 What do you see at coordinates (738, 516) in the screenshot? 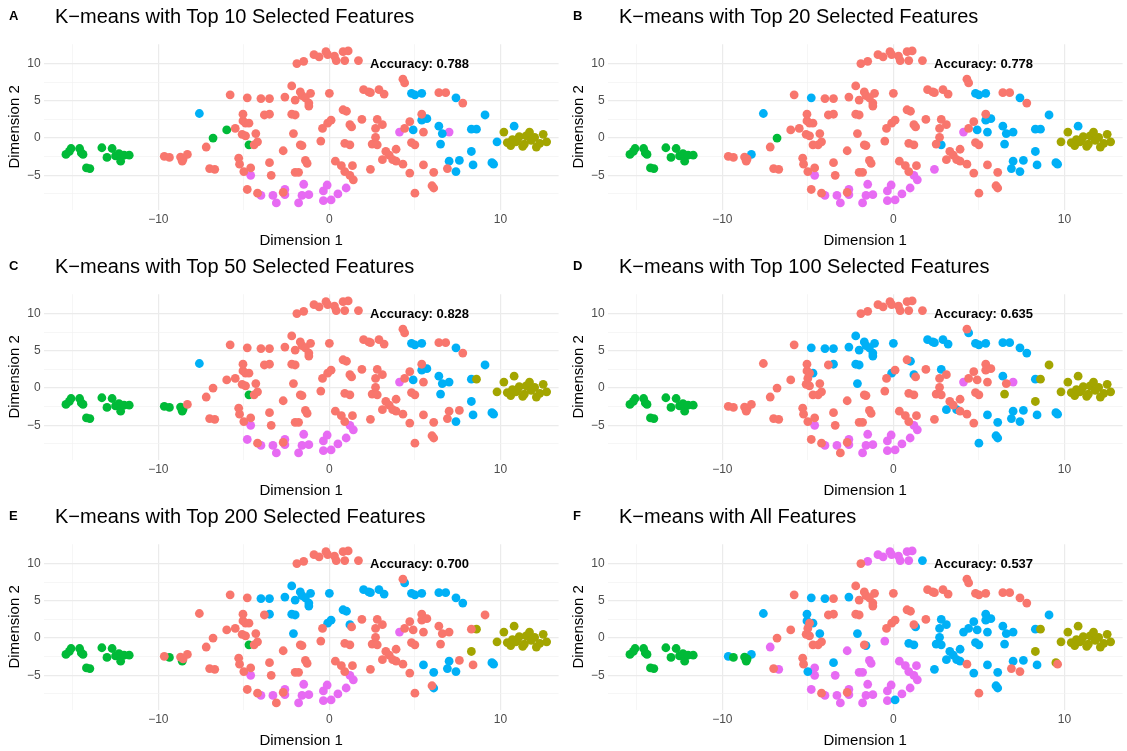
I see `chart-title: K−means with All Features` at bounding box center [738, 516].